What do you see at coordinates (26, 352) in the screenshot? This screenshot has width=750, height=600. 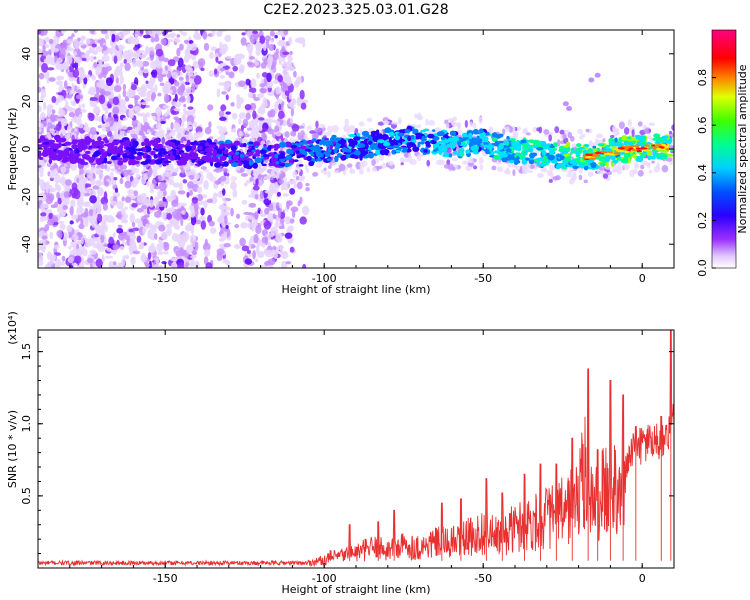 I see `snr-ytick-label: 1.5` at bounding box center [26, 352].